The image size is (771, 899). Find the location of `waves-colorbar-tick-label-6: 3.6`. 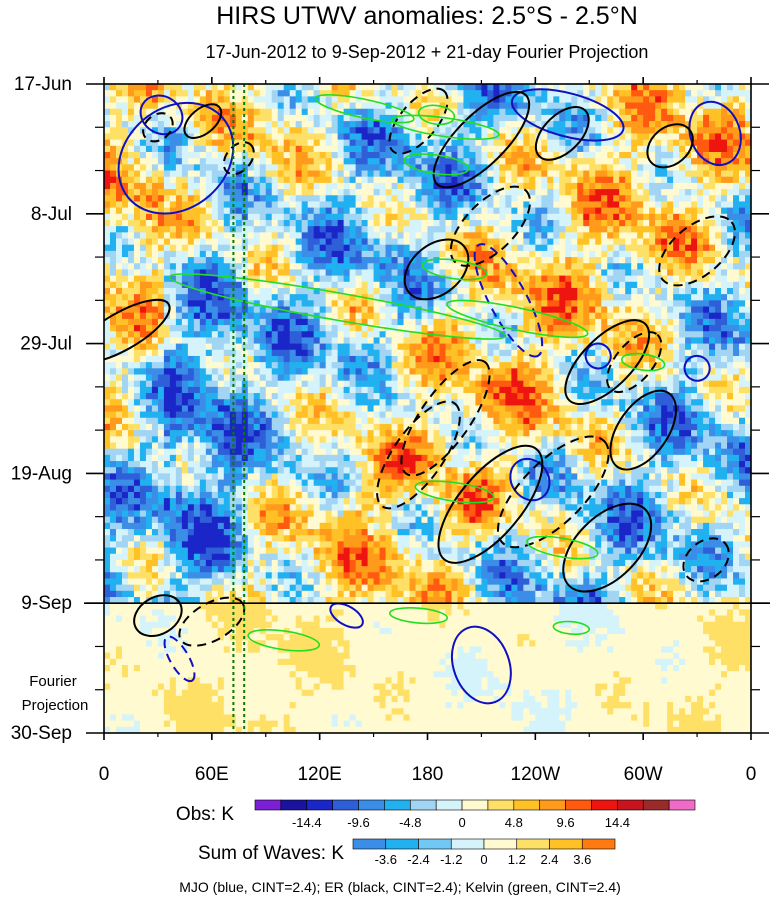

waves-colorbar-tick-label-6: 3.6 is located at coordinates (582, 859).